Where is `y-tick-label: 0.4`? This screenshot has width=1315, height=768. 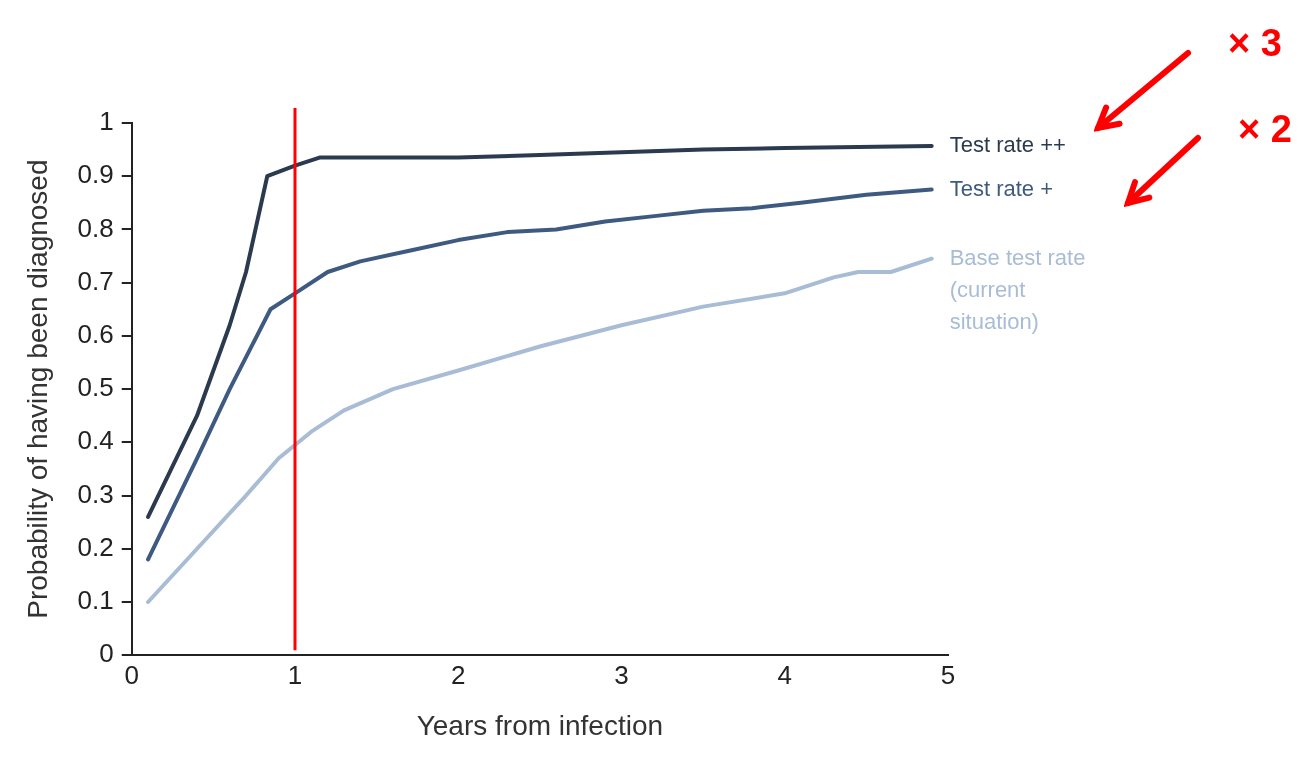 y-tick-label: 0.4 is located at coordinates (95, 440).